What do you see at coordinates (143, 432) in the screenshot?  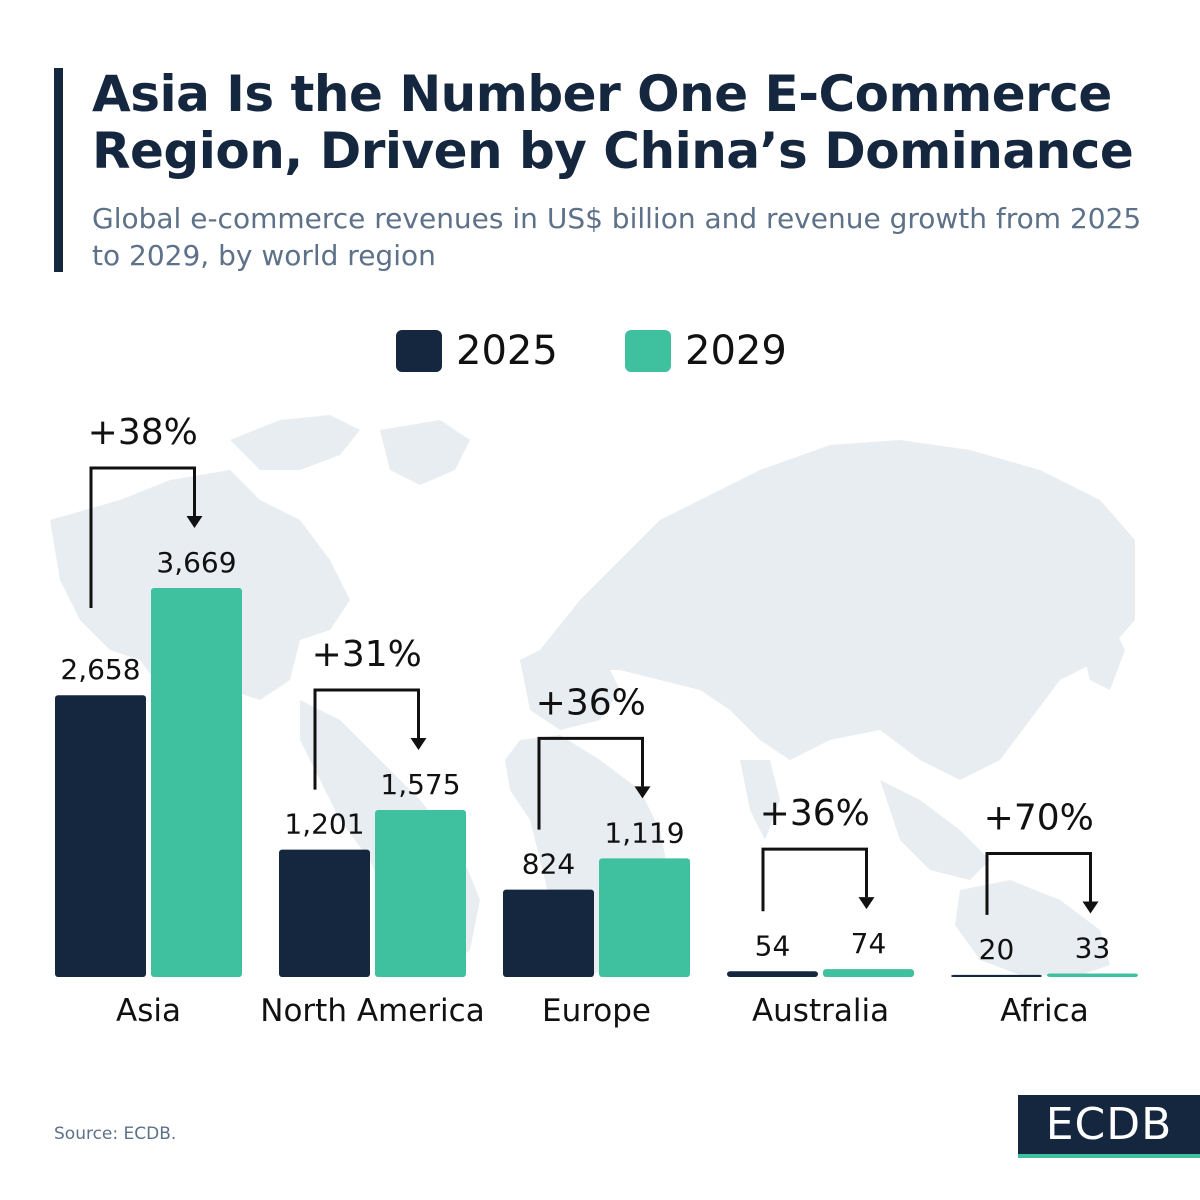 I see `growth-label-asia: +38%` at bounding box center [143, 432].